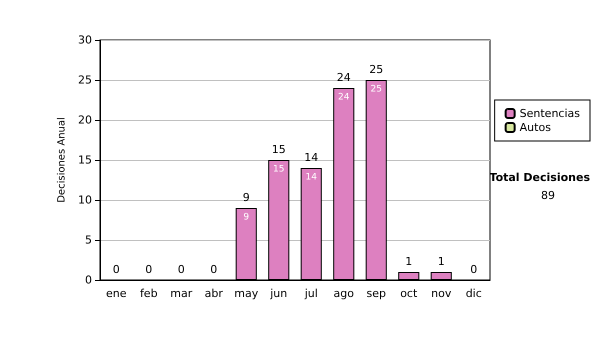 Image resolution: width=600 pixels, height=340 pixels. I want to click on y-axis-title: Decisiones Anual, so click(62, 160).